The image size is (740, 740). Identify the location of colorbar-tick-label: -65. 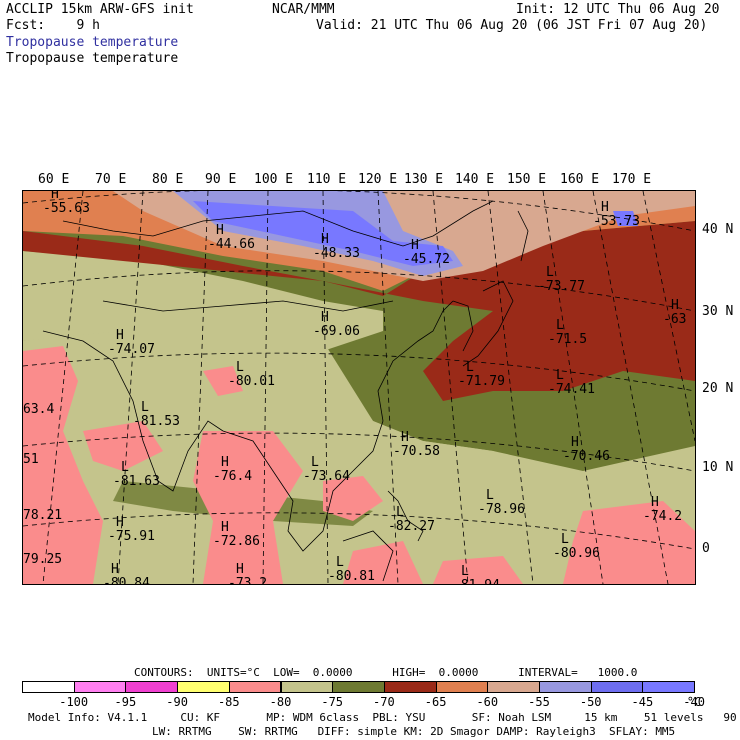
(435, 702).